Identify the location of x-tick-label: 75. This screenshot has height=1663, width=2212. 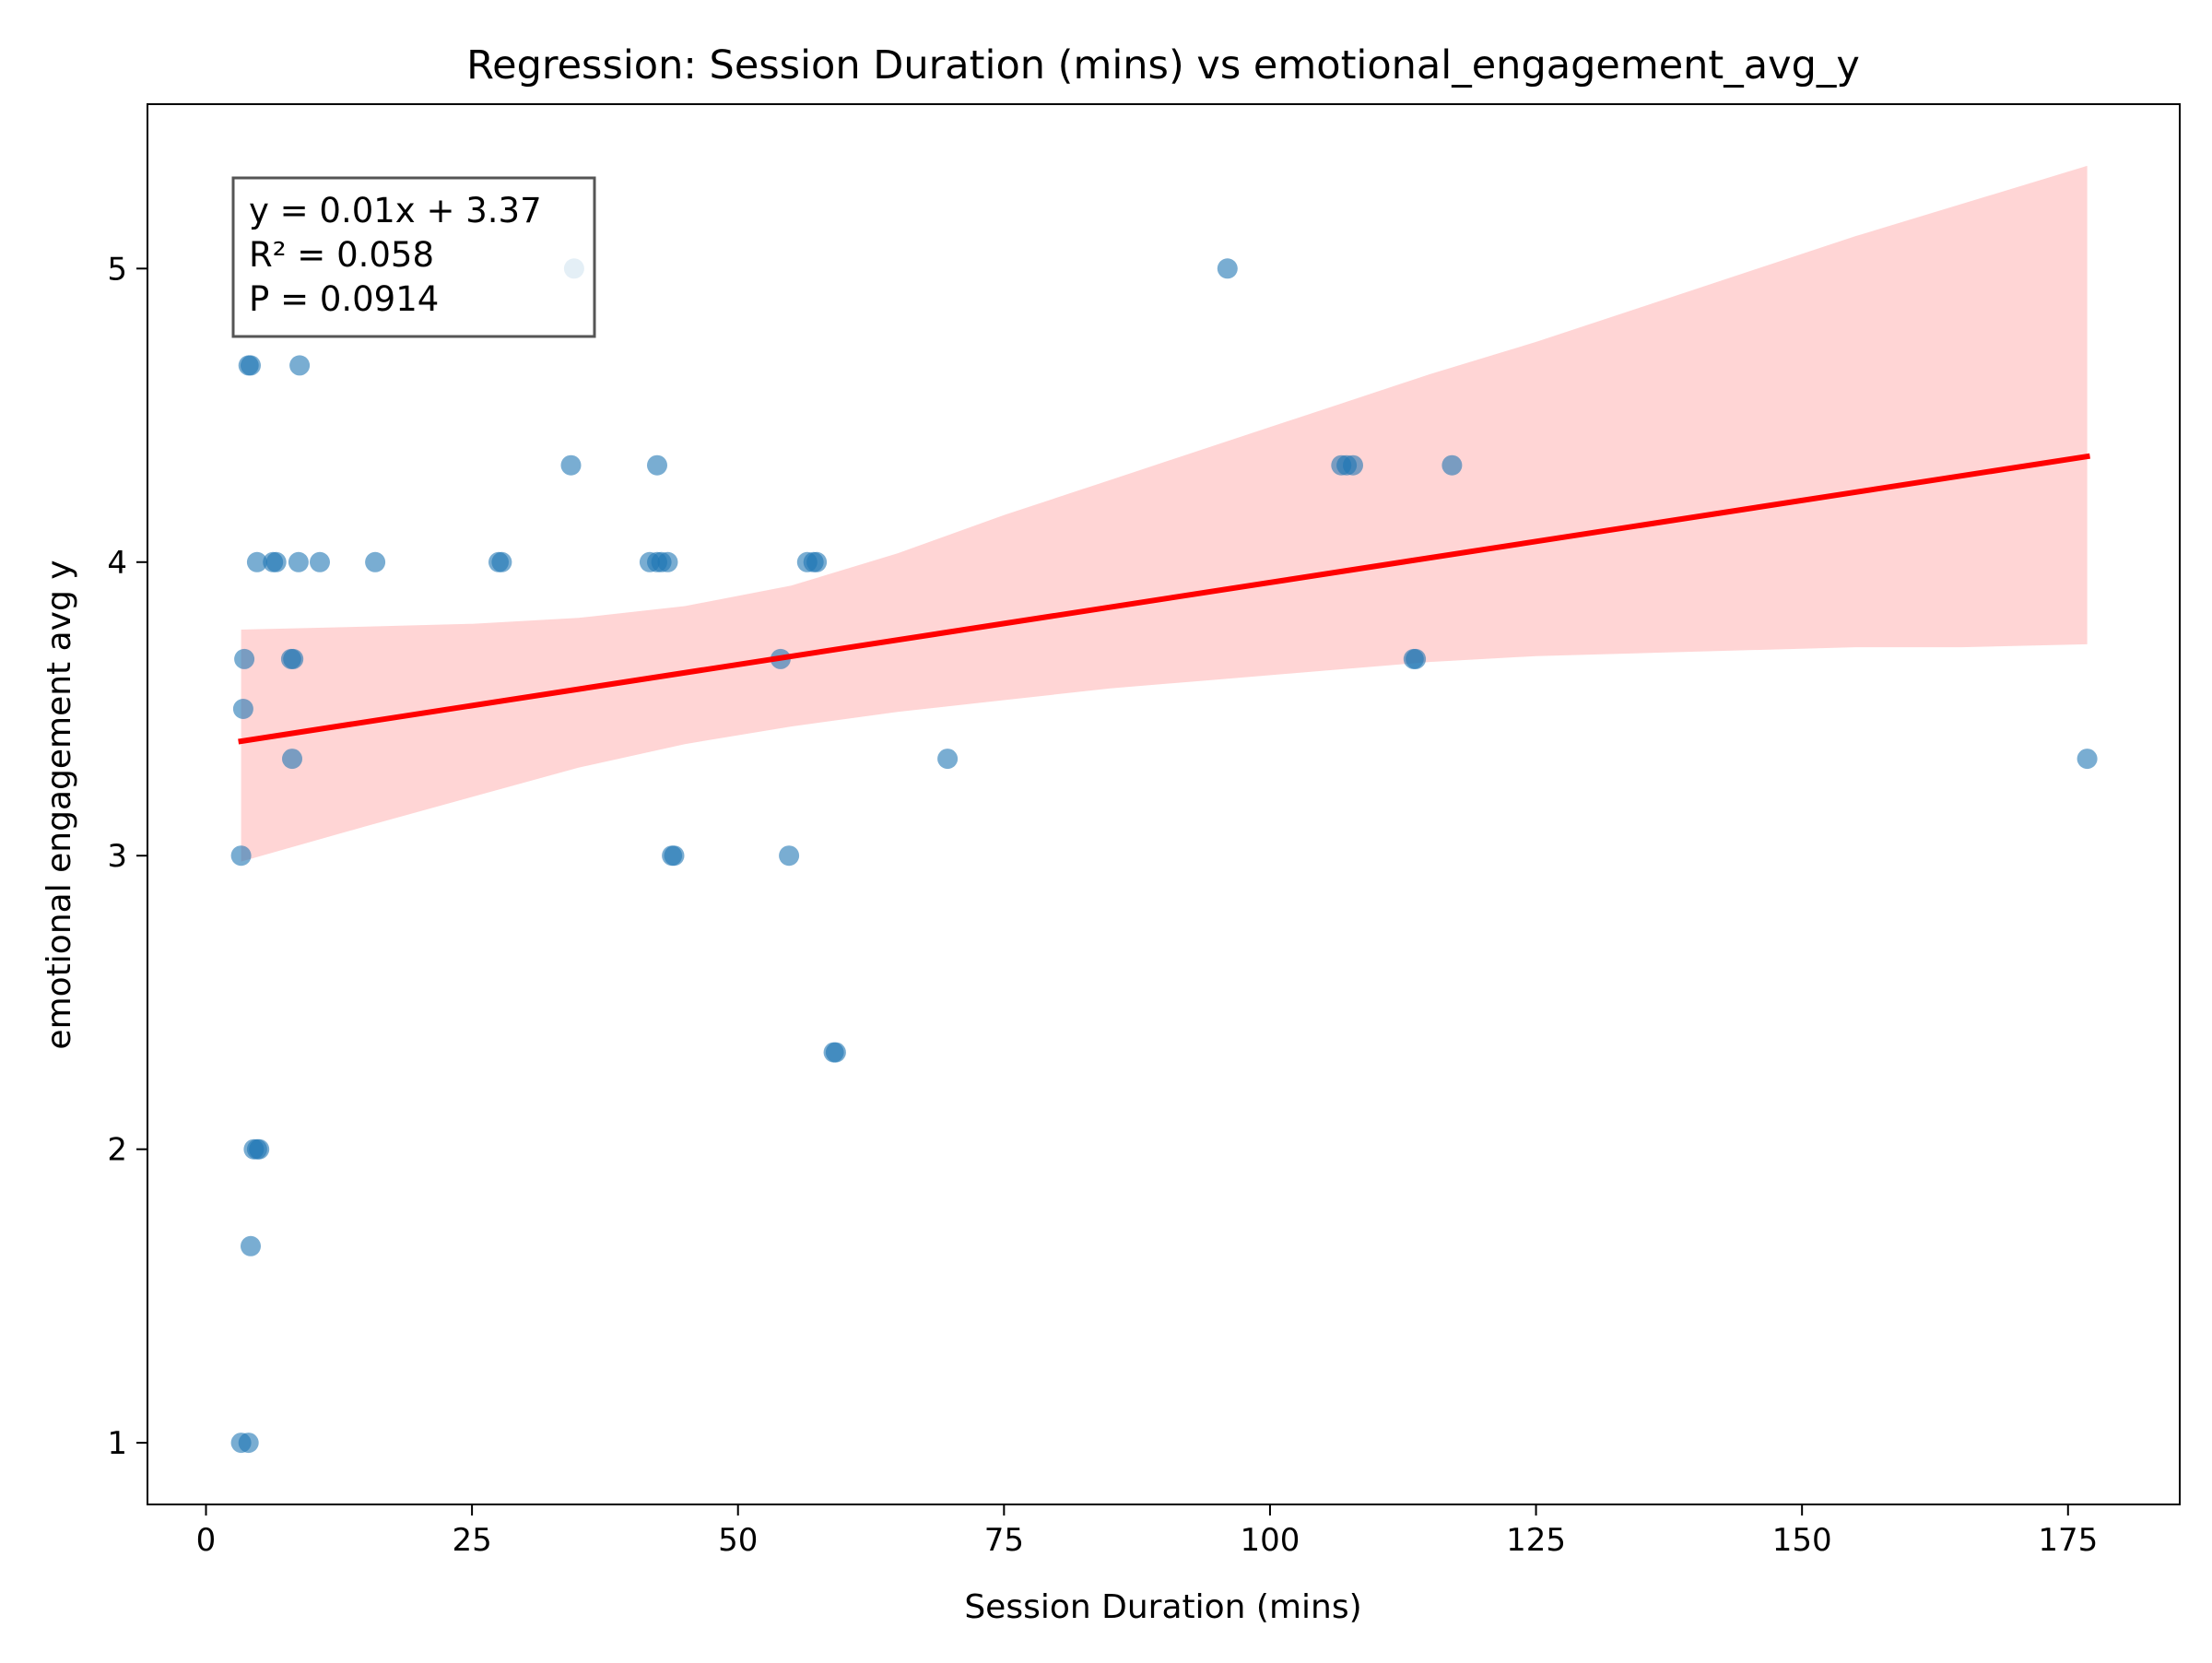
(1004, 1540).